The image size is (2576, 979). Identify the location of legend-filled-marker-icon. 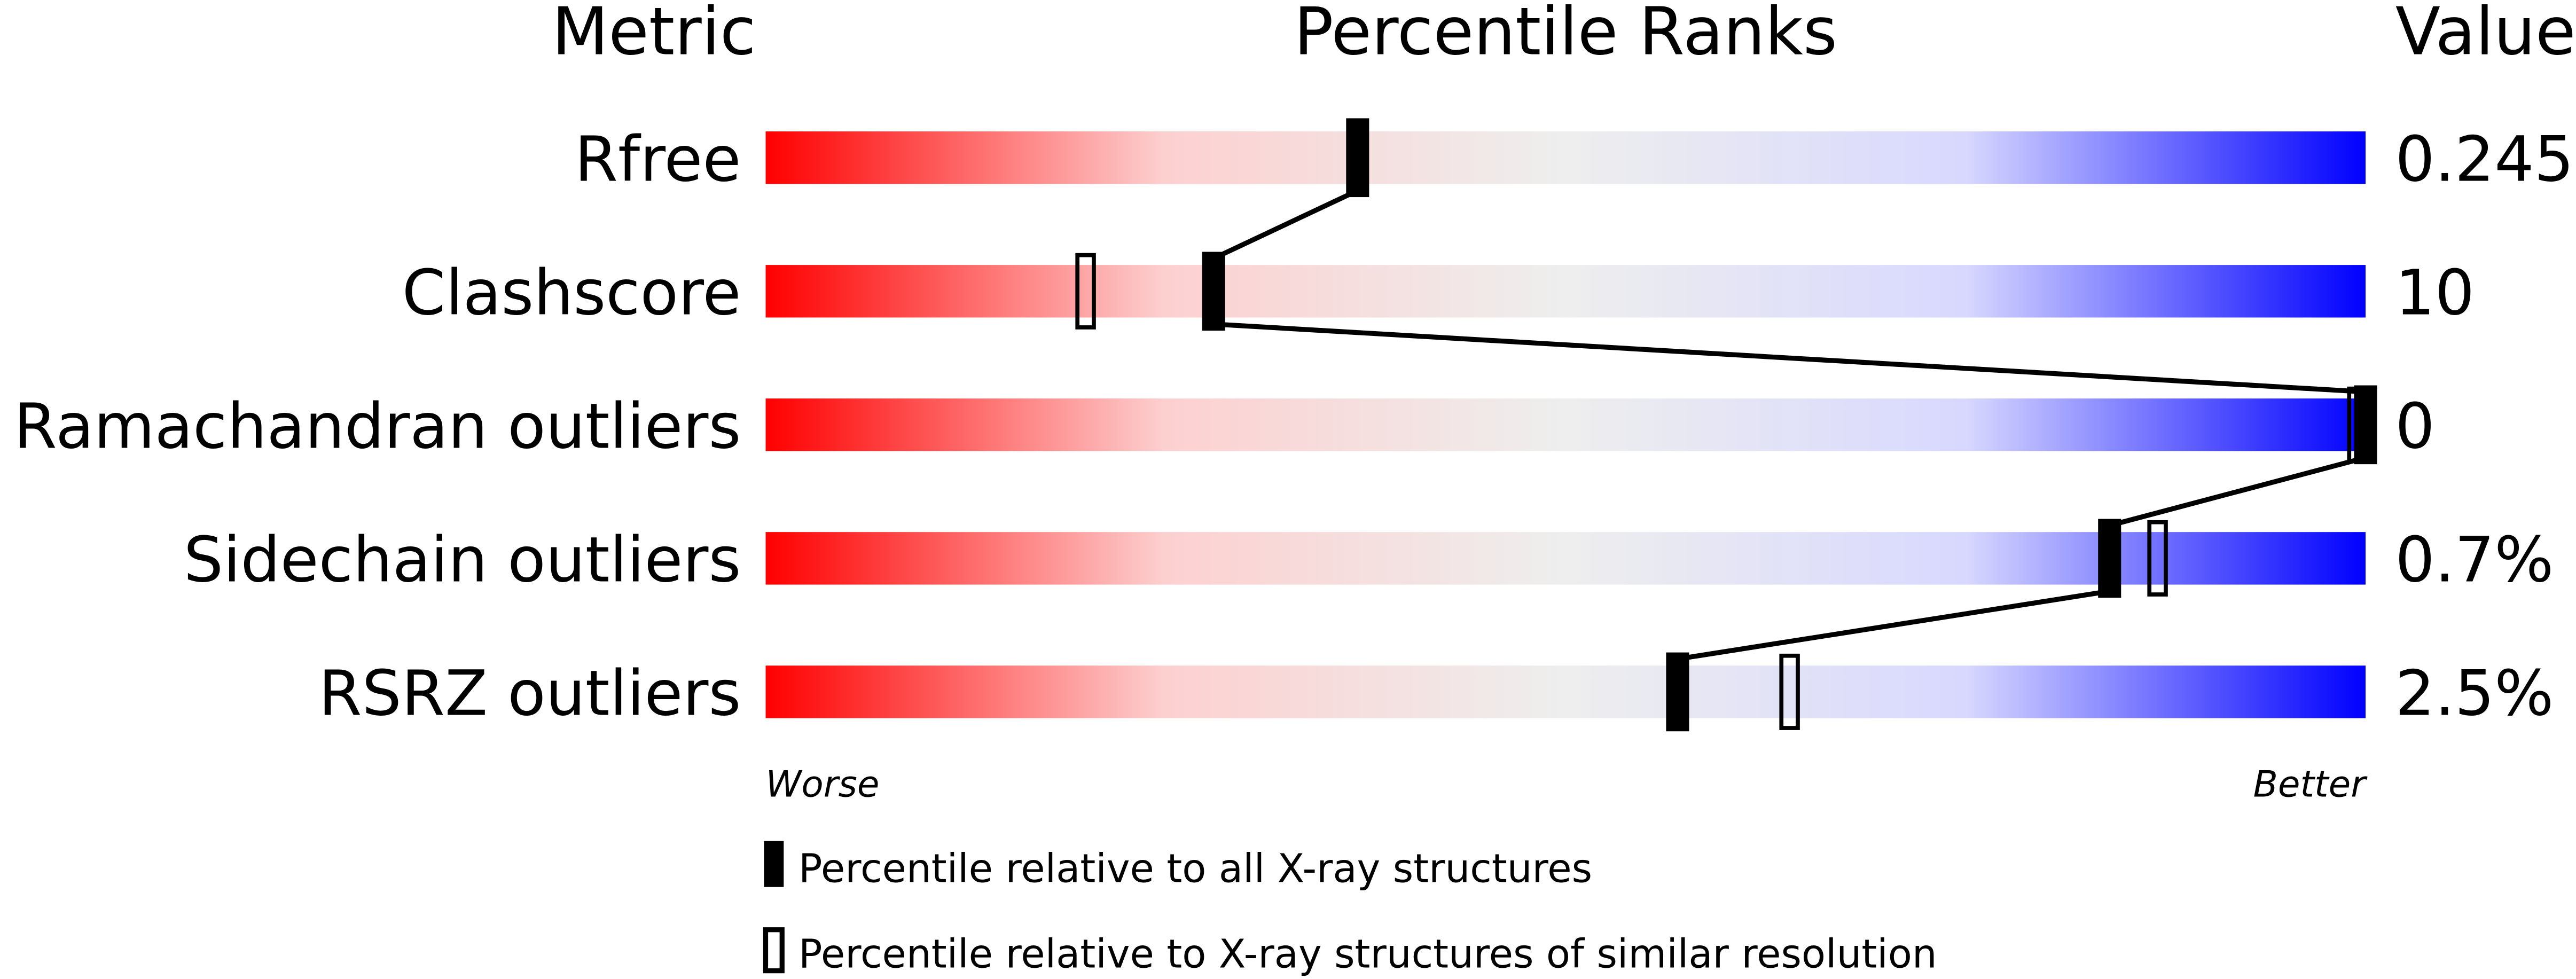
(774, 864).